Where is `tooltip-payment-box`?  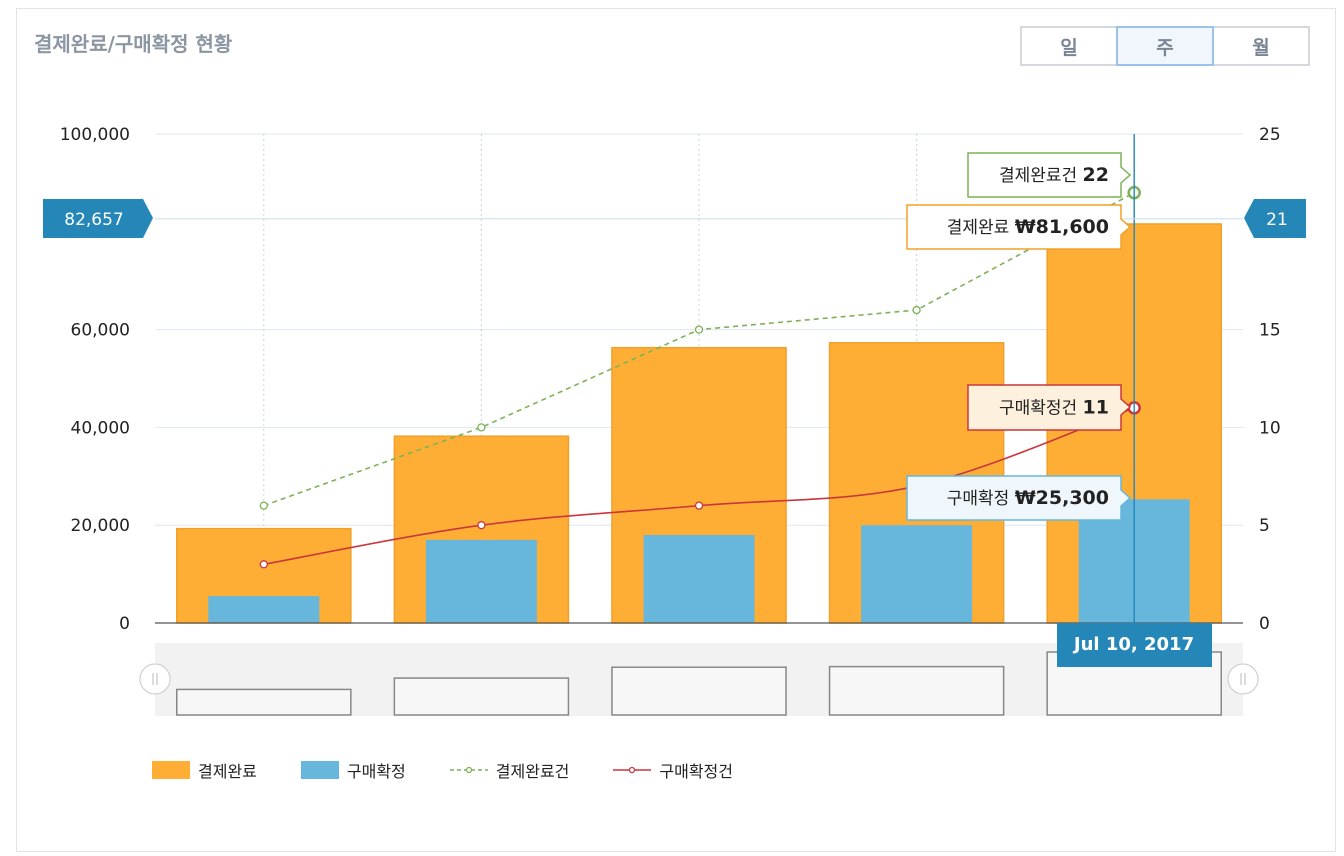
tooltip-payment-box is located at coordinates (1019, 227).